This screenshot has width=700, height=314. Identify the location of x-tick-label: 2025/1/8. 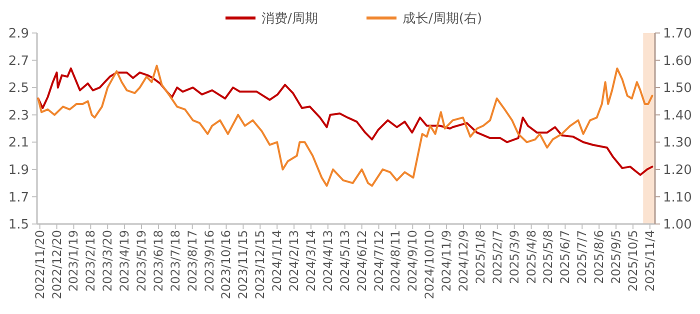
(480, 257).